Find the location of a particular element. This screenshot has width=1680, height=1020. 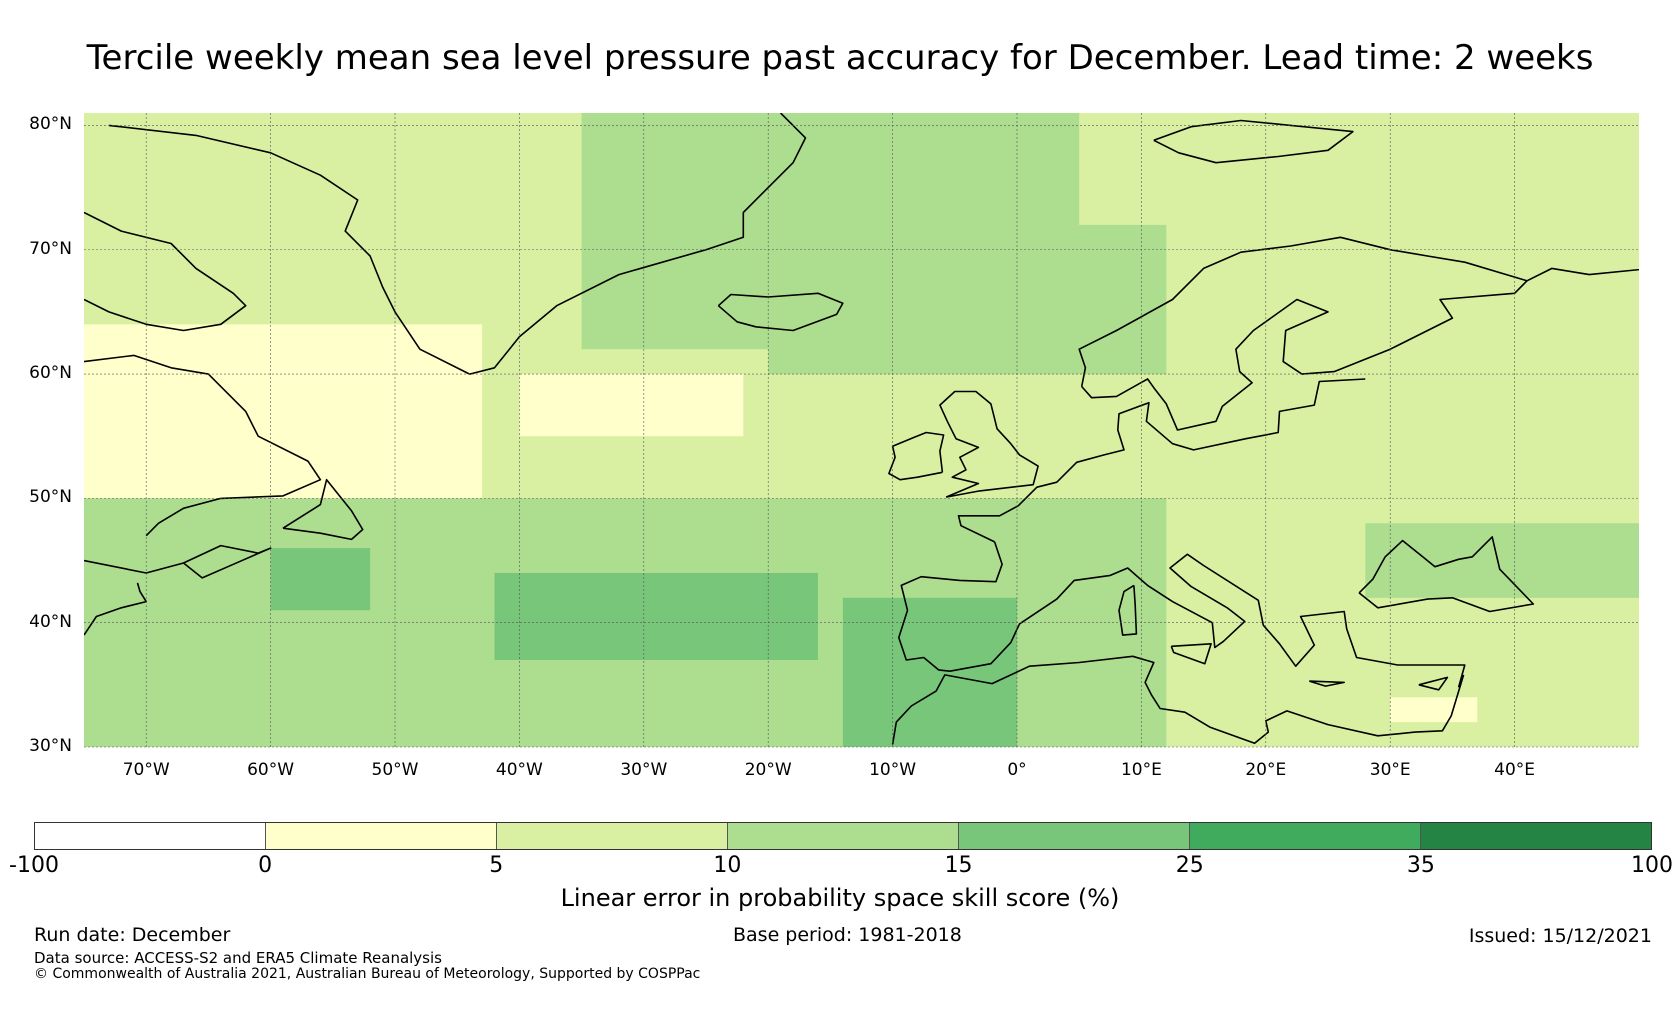

colorbar-tick-label: 100 is located at coordinates (1652, 865).